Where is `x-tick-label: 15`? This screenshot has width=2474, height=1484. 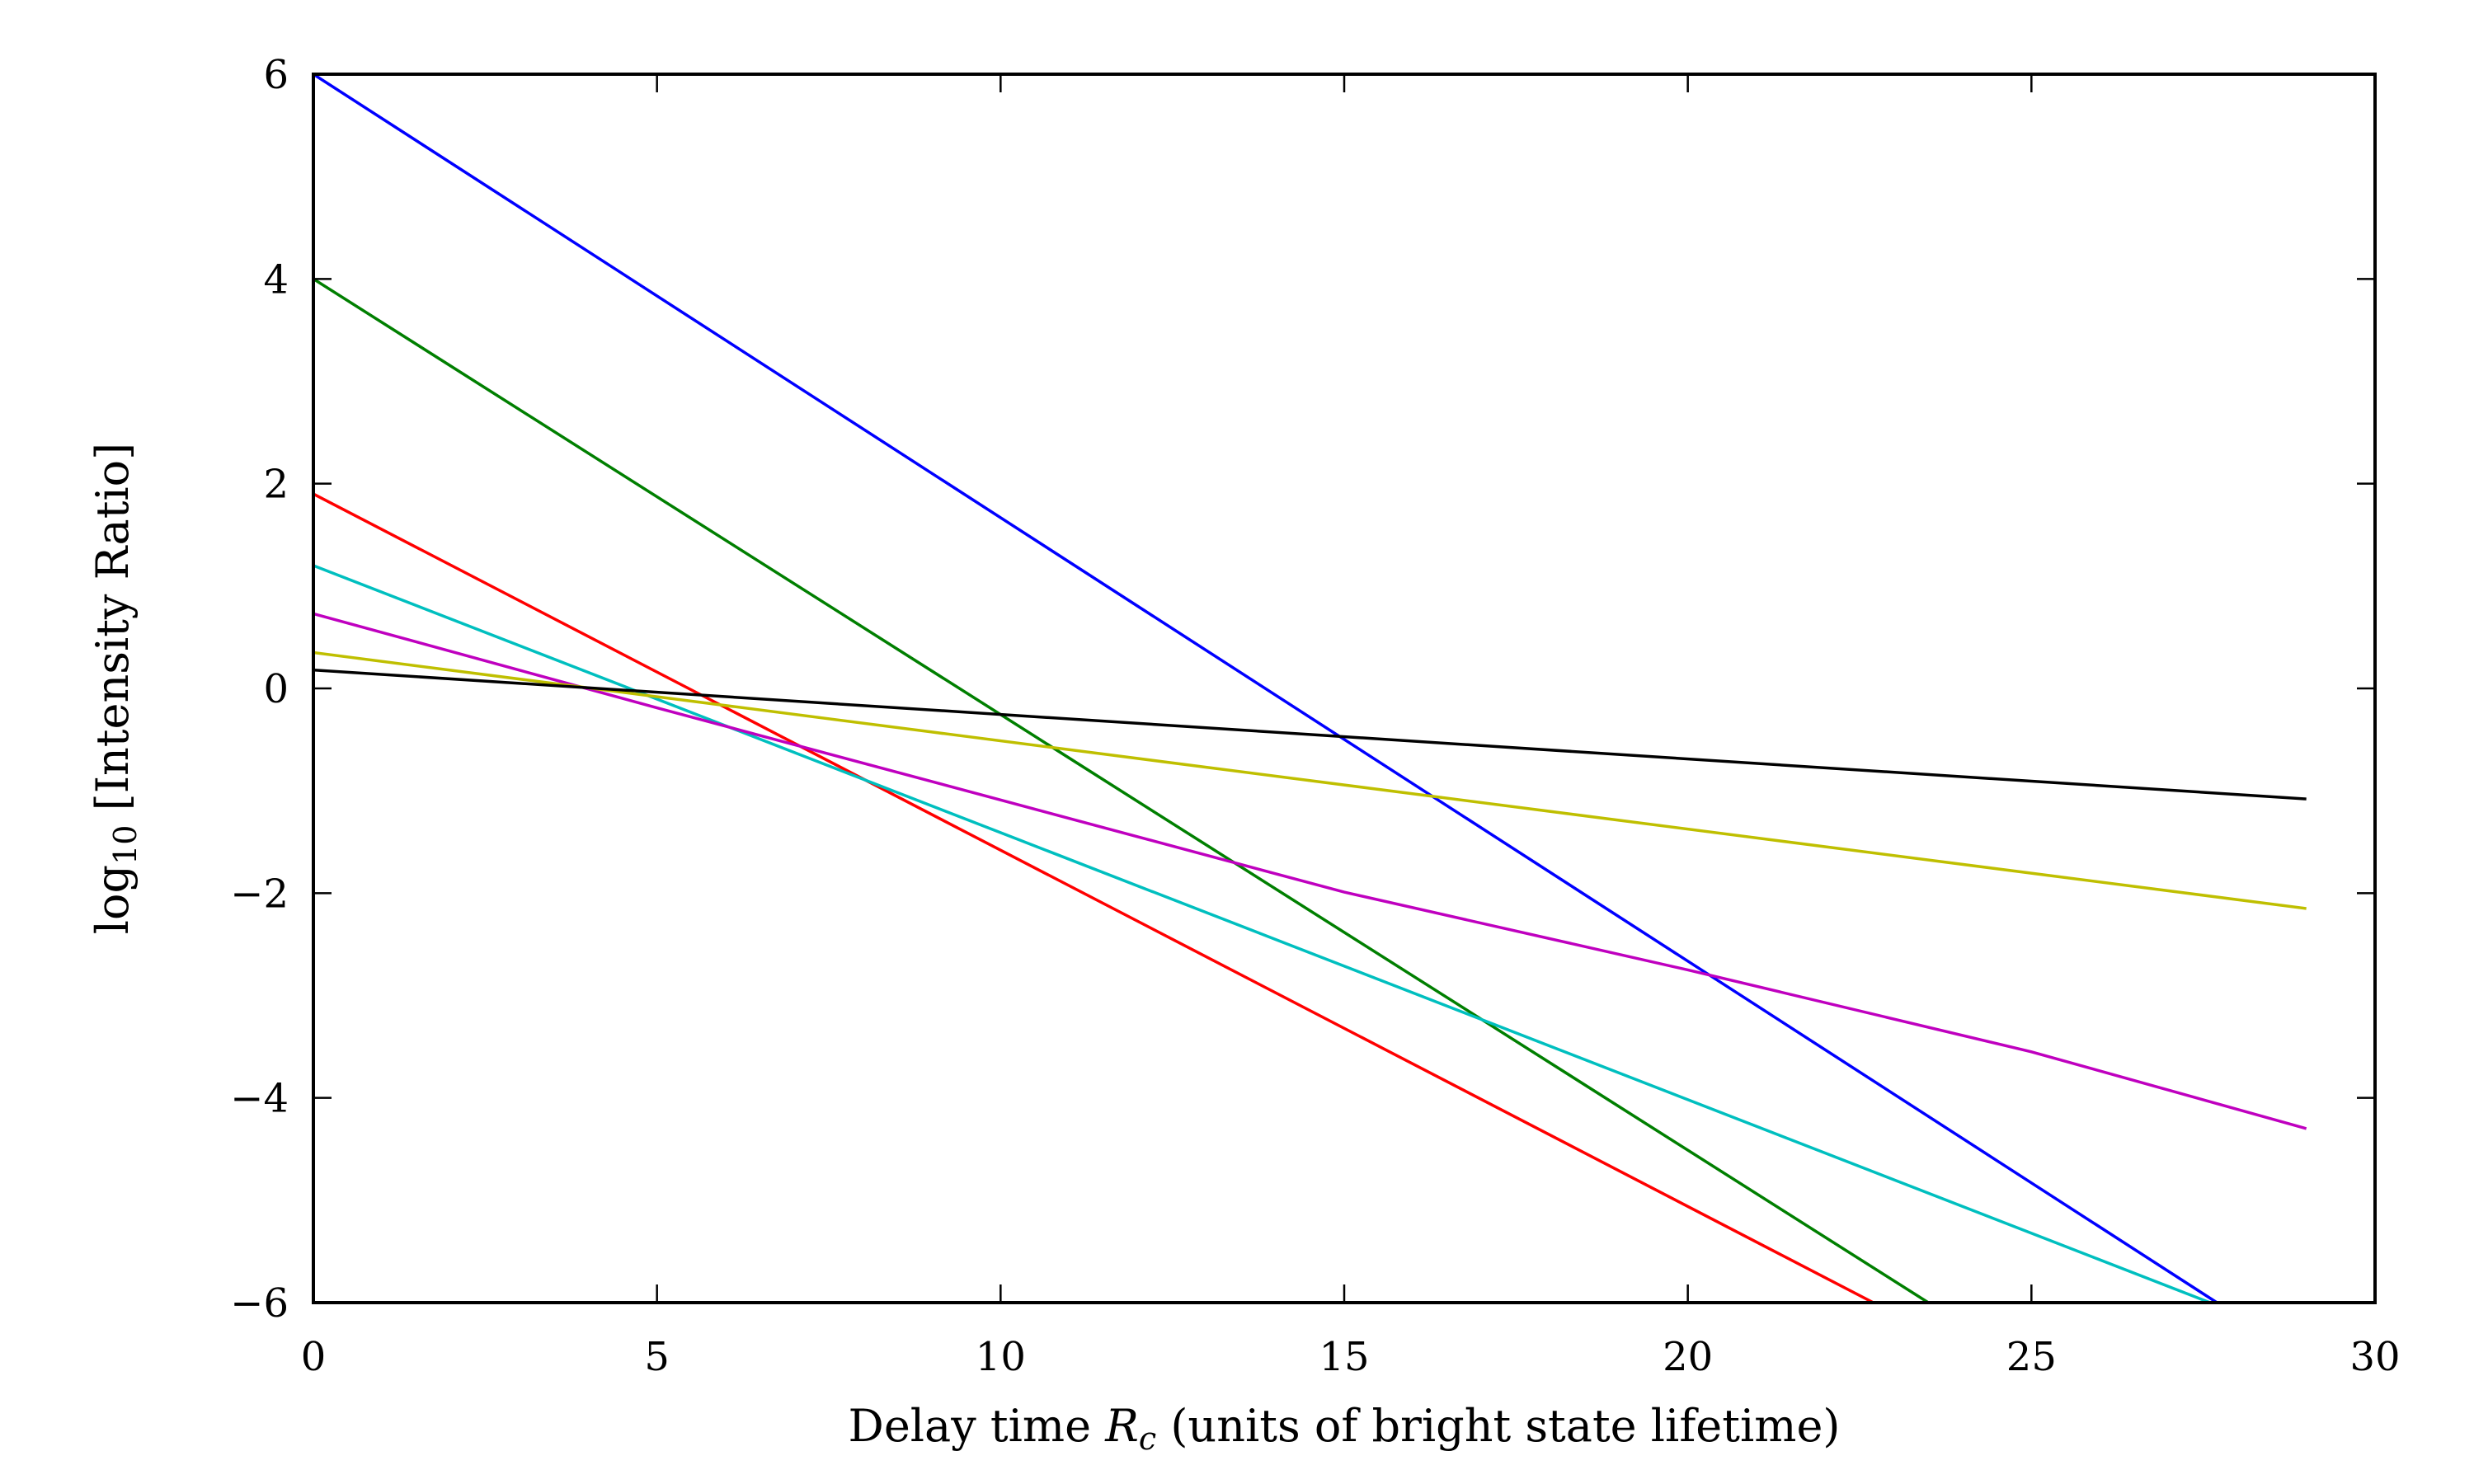 x-tick-label: 15 is located at coordinates (1344, 1357).